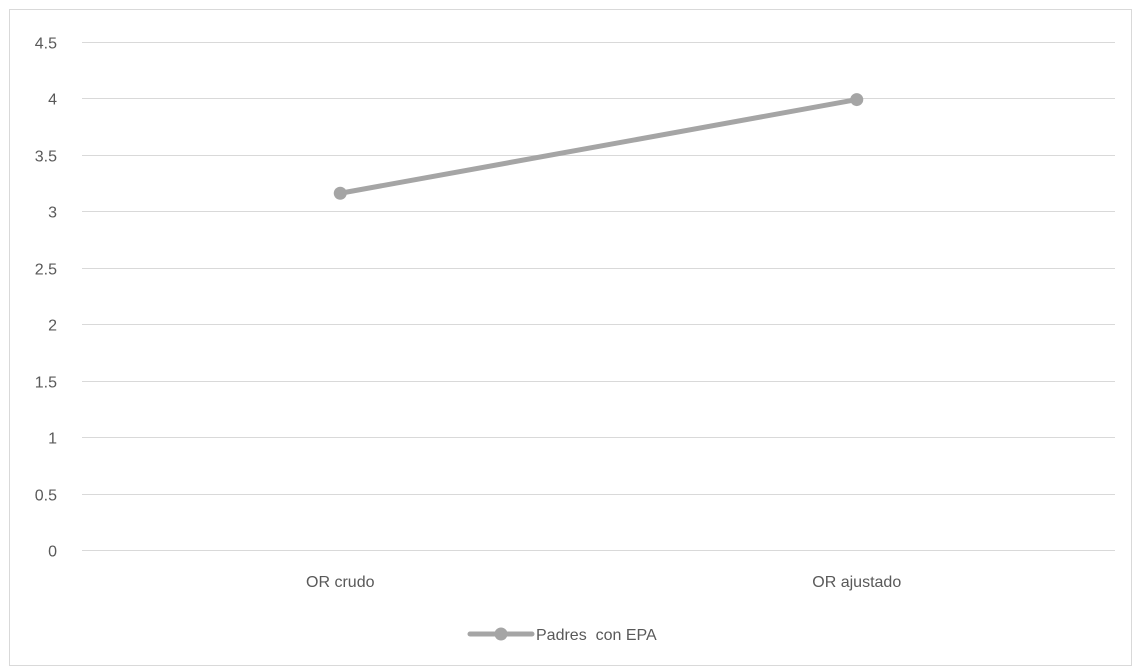 The image size is (1141, 666). Describe the element at coordinates (52, 439) in the screenshot. I see `y-tick-label: 1` at that location.